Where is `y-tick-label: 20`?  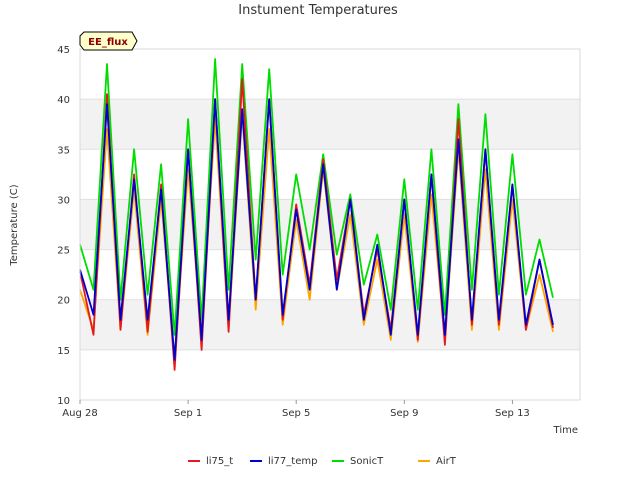 y-tick-label: 20 is located at coordinates (63, 301).